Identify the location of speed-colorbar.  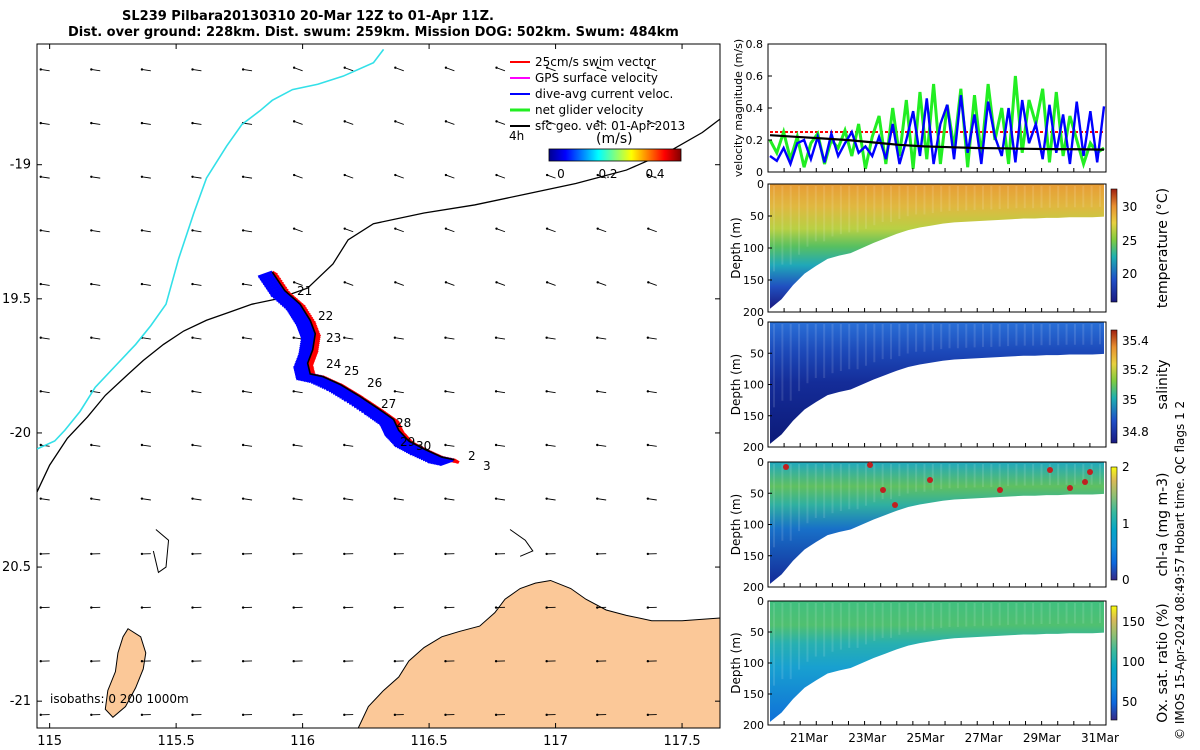
(615, 155).